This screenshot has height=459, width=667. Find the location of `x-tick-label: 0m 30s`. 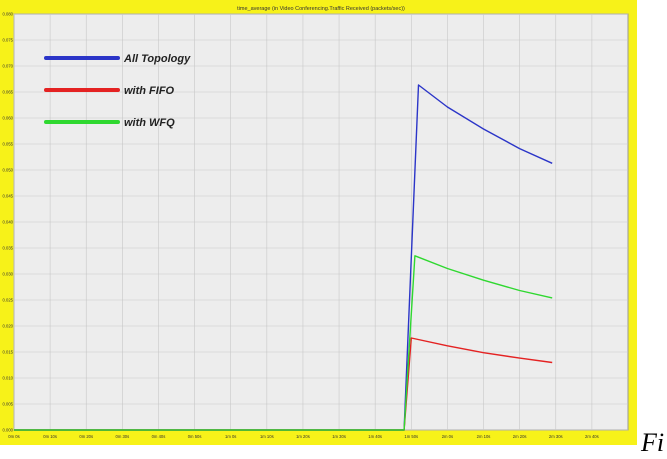

x-tick-label: 0m 30s is located at coordinates (122, 436).